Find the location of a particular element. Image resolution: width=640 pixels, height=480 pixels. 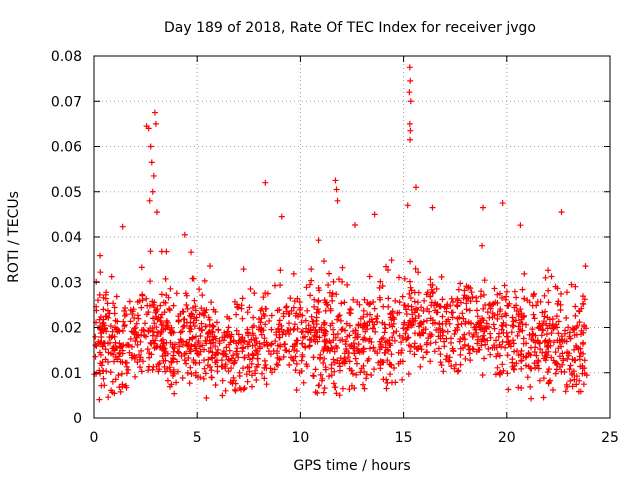

y-tick-label: 0.07 is located at coordinates (66, 102).